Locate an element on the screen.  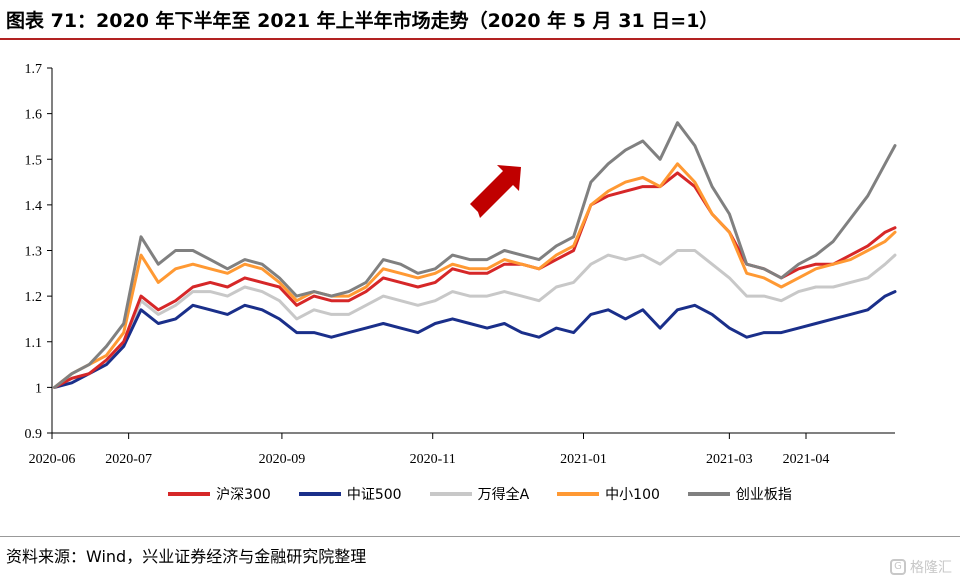
y-tick-label: 1.4 is located at coordinates (34, 206).